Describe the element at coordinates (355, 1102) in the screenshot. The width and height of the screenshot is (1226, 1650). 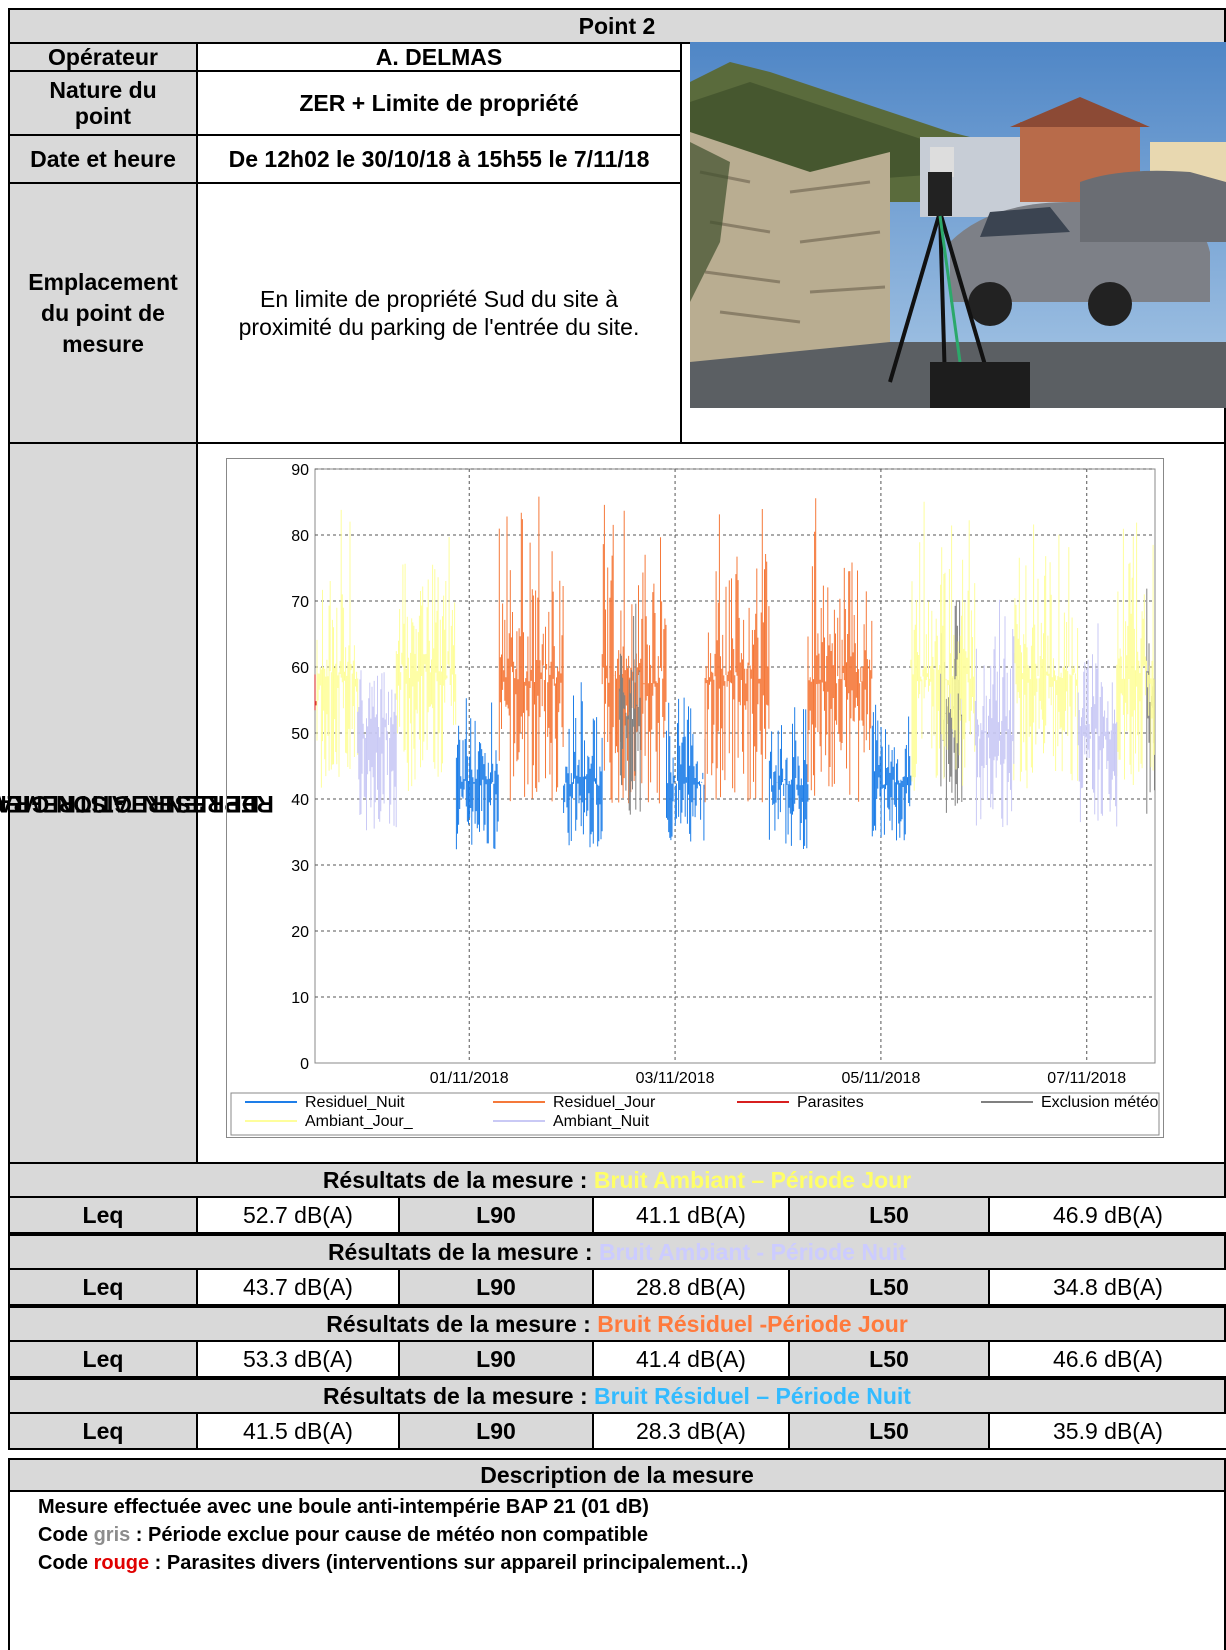
I see `legend-label: Residuel_Nuit` at that location.